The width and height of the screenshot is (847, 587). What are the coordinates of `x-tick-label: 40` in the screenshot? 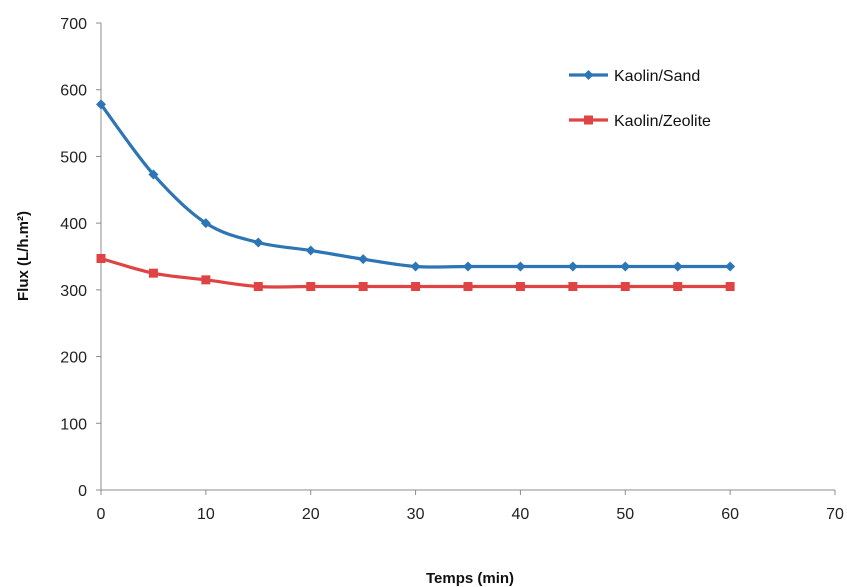 It's located at (521, 514).